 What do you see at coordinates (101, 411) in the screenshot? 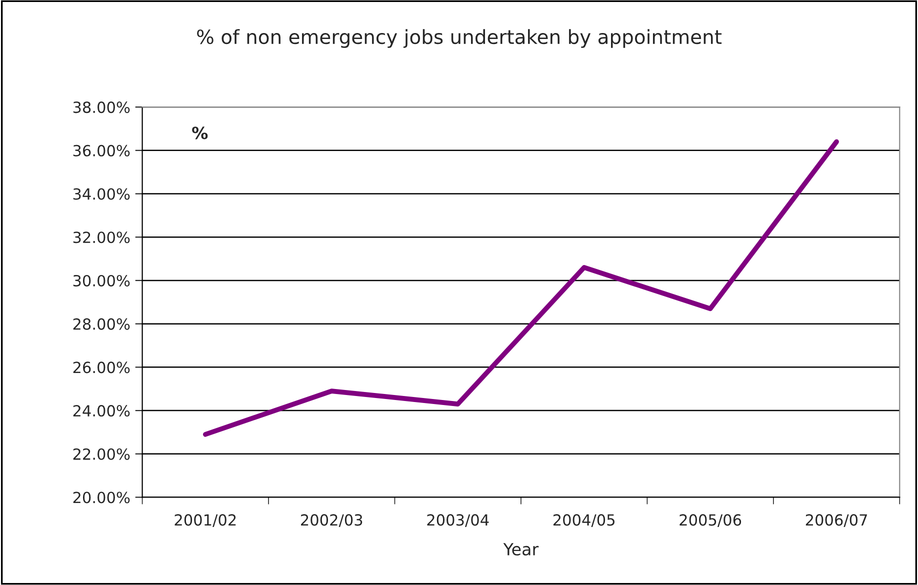
I see `y-tick-label: 24.00%` at bounding box center [101, 411].